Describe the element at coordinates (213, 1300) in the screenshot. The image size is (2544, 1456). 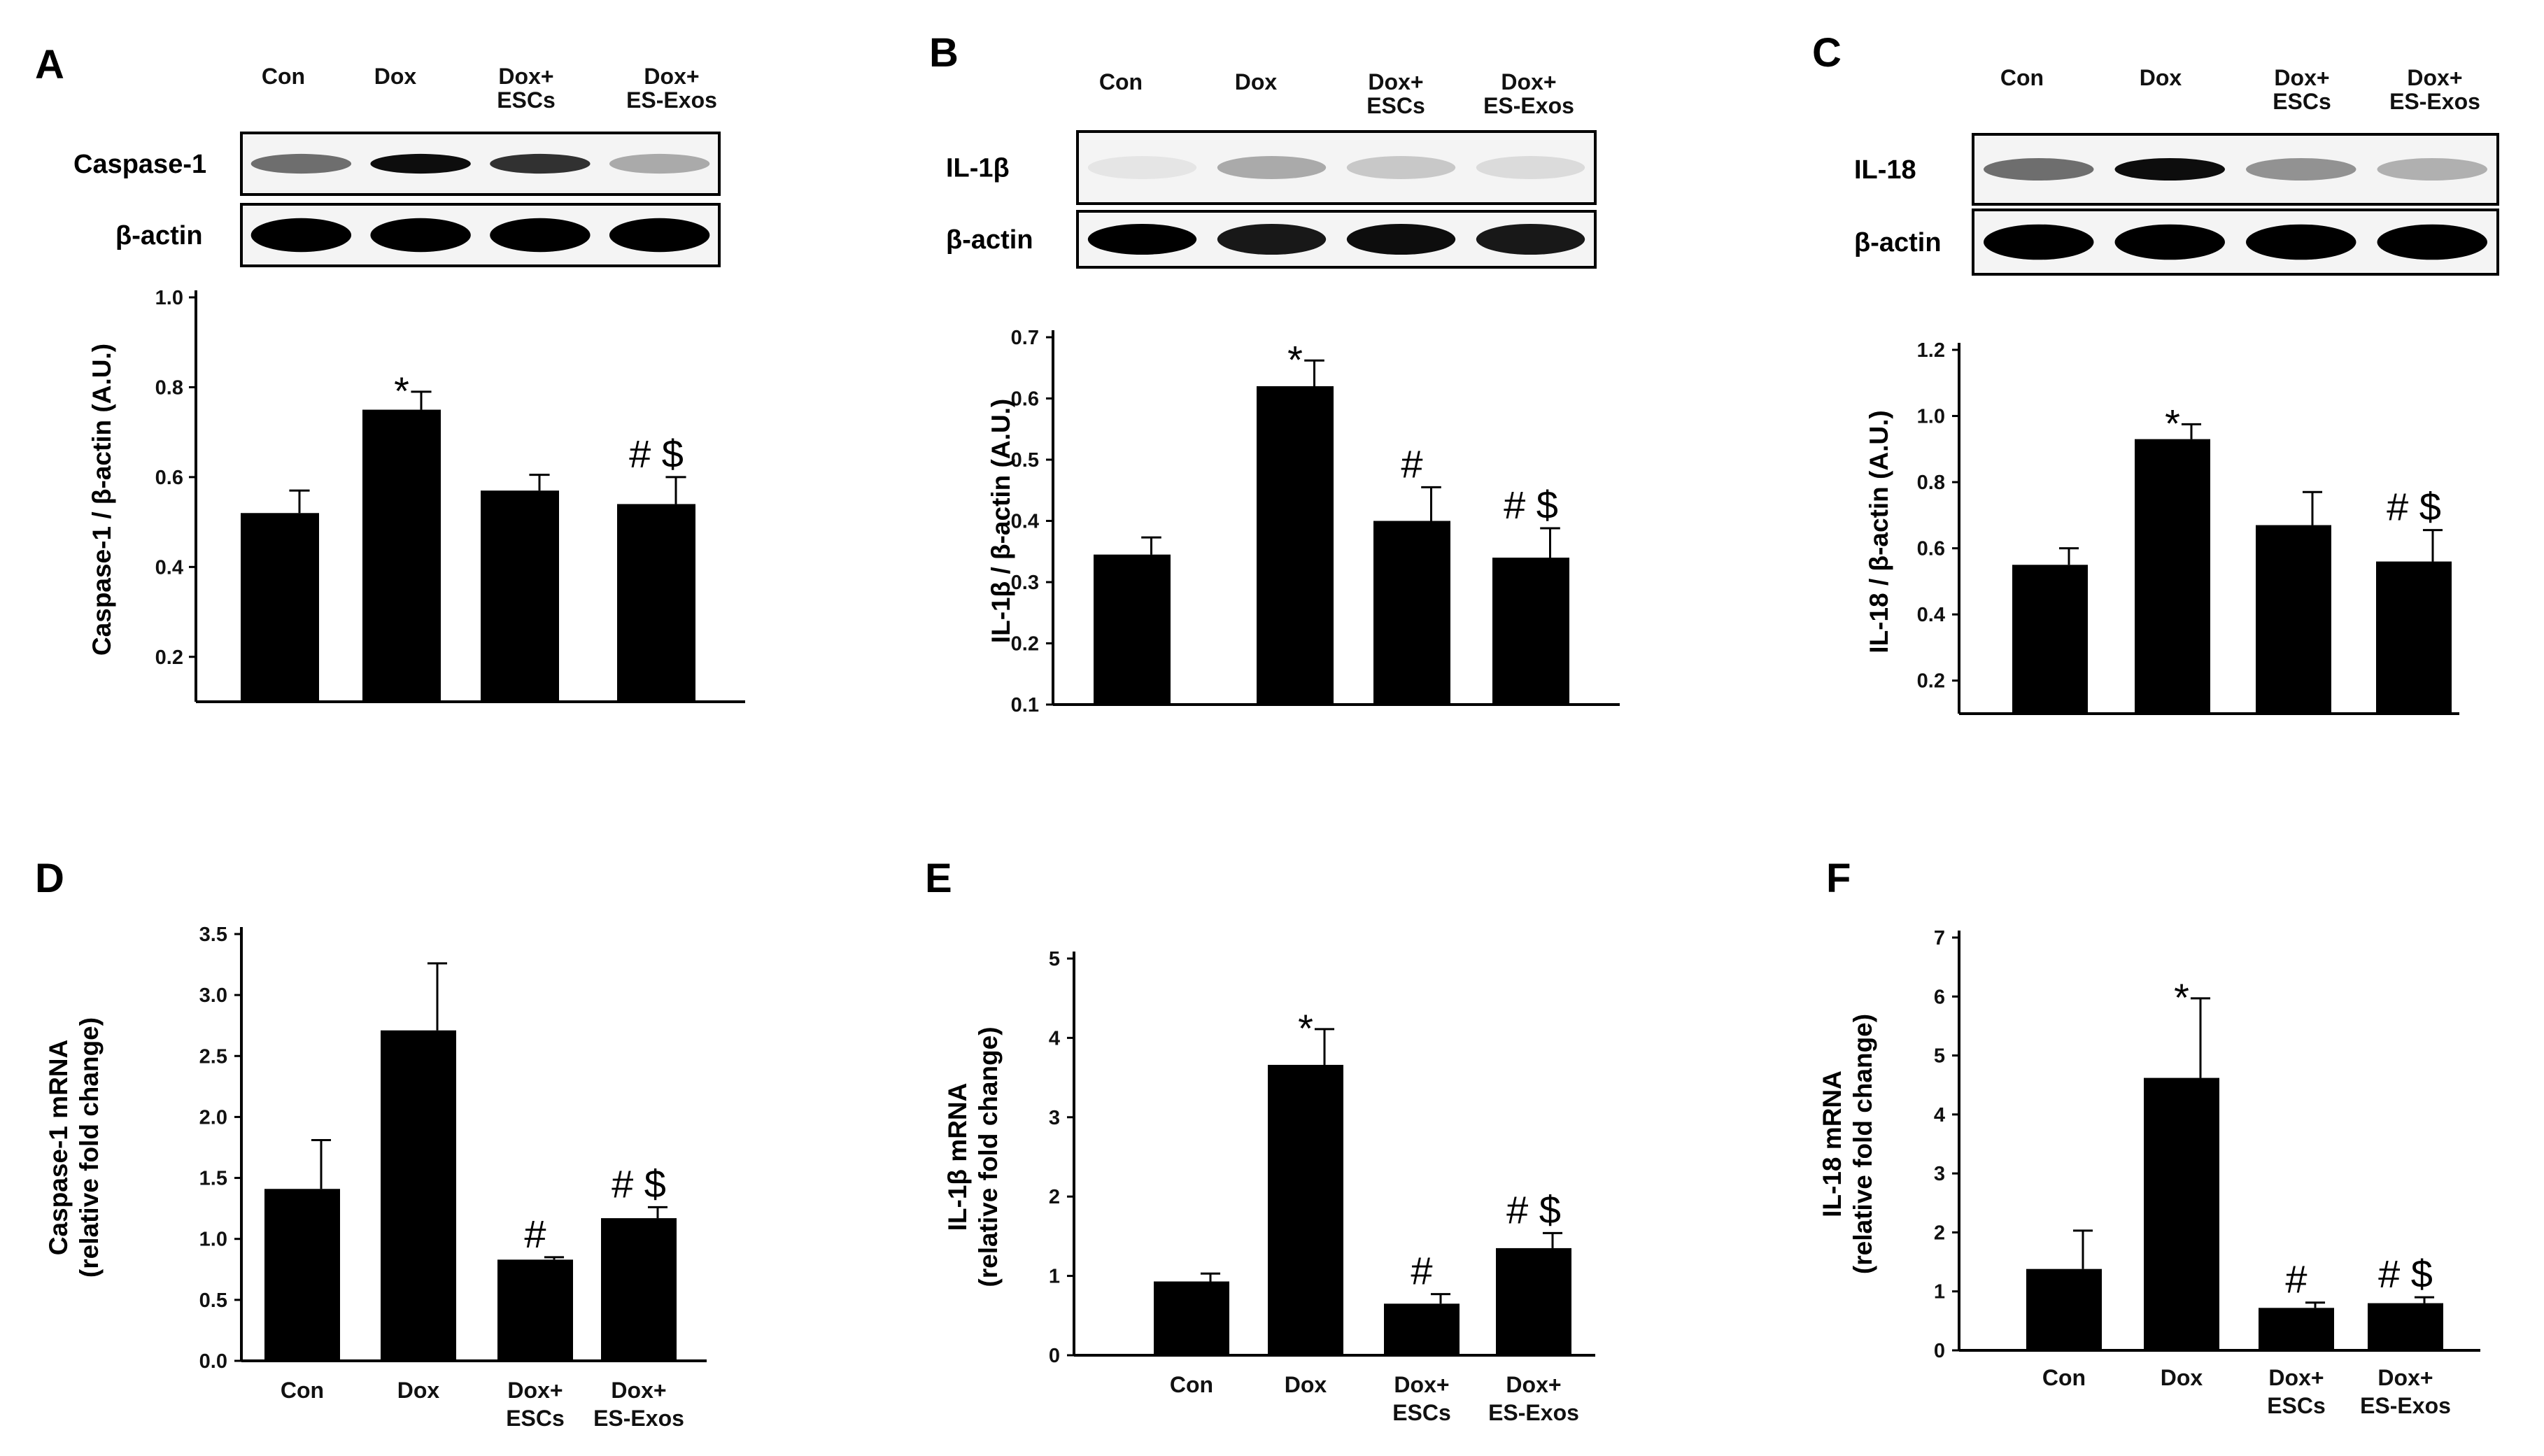
I see `y-tick-label: 0.5` at that location.